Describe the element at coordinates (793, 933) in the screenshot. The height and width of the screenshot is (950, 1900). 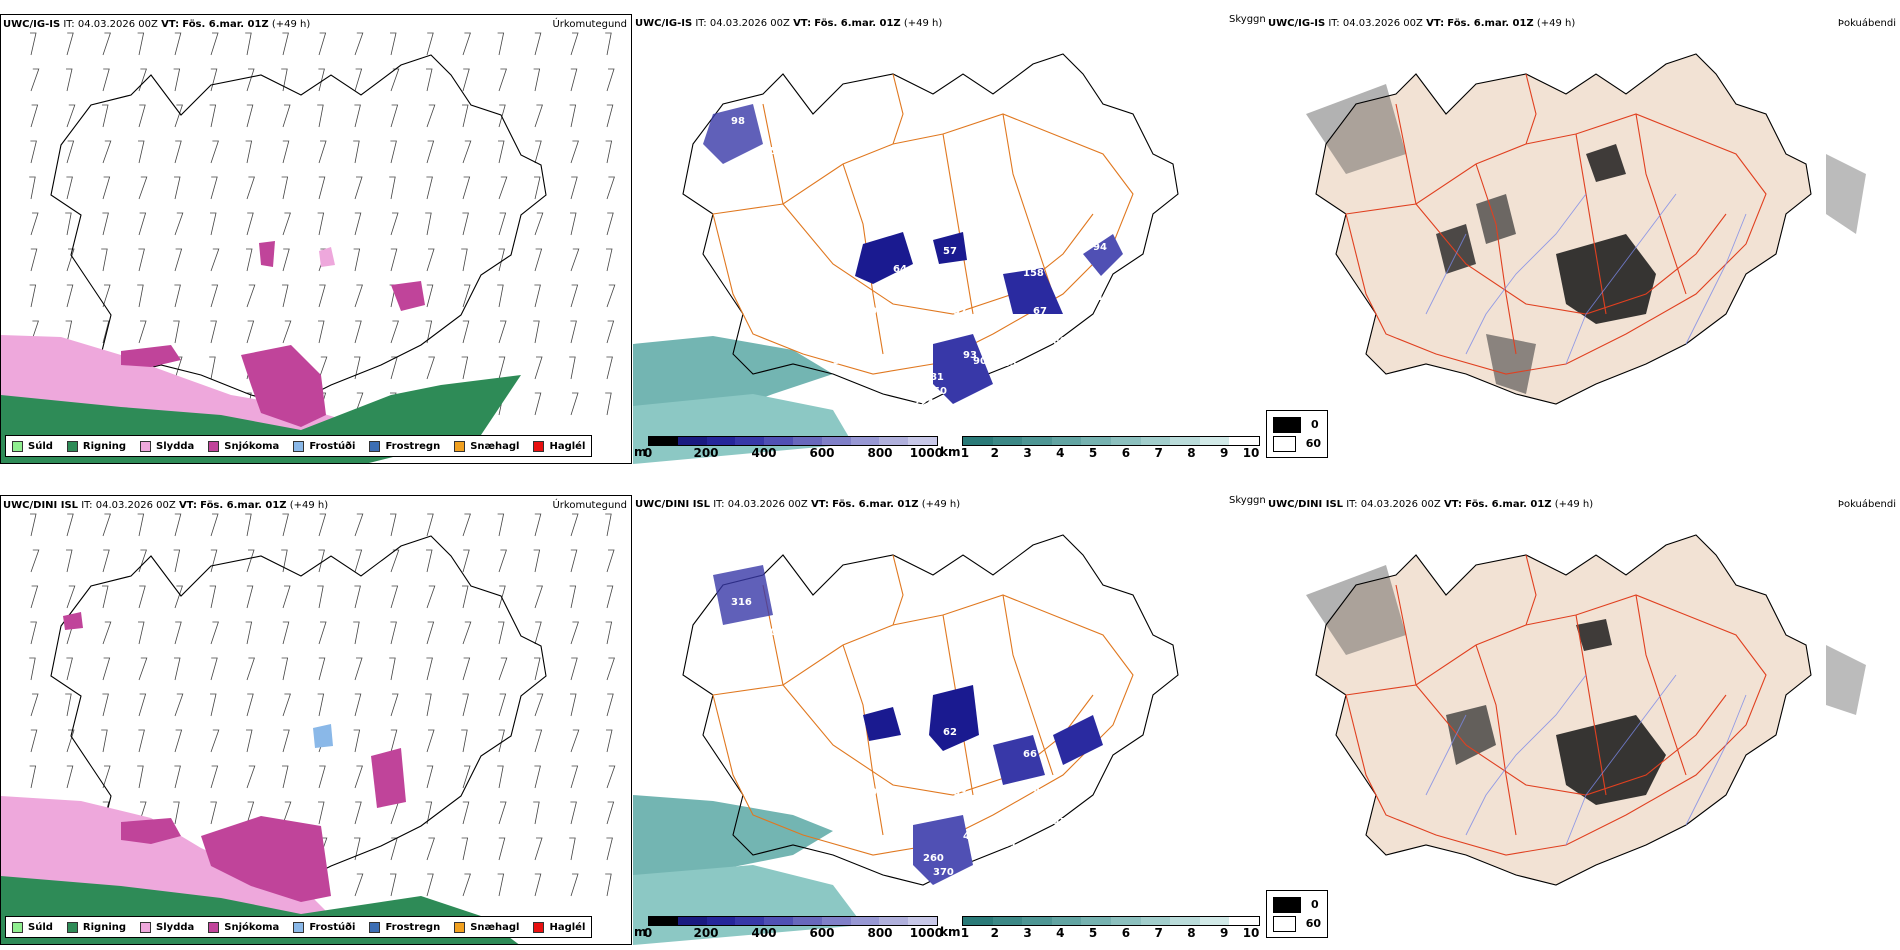
I see `colorbar-ticks: 0 200 400 600 800 1000` at that location.